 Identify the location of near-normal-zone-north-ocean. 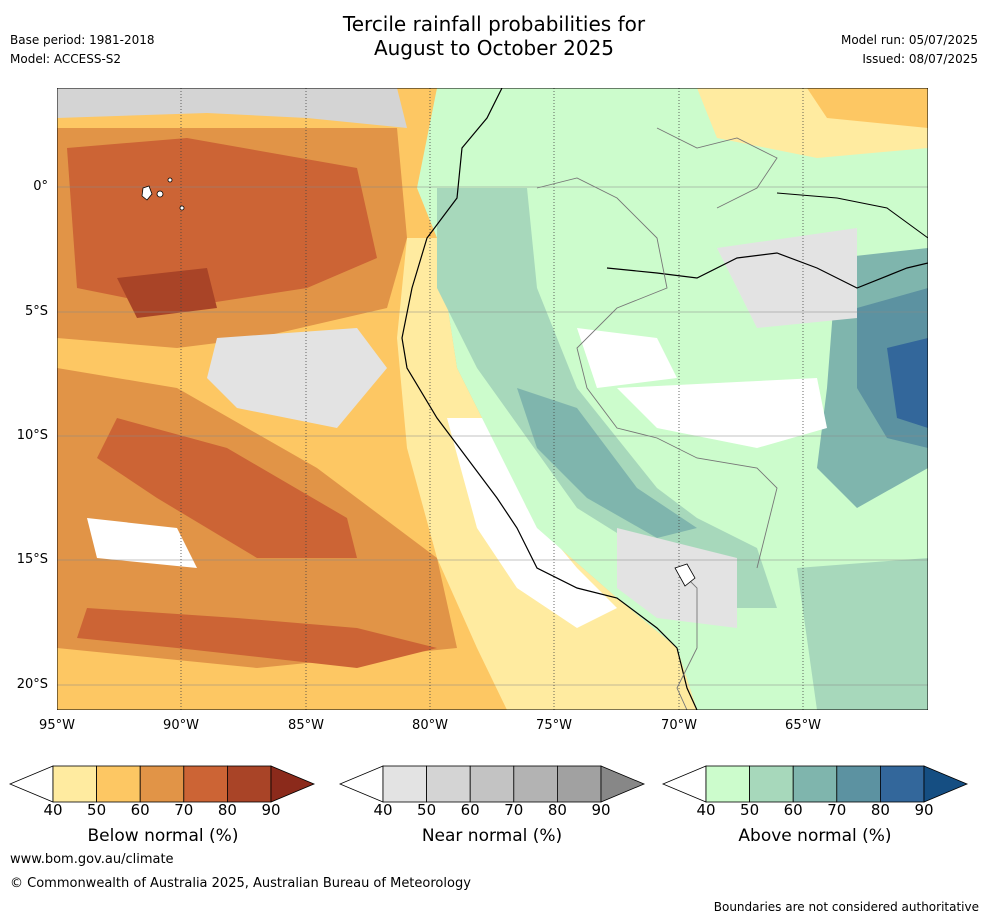
(232, 108).